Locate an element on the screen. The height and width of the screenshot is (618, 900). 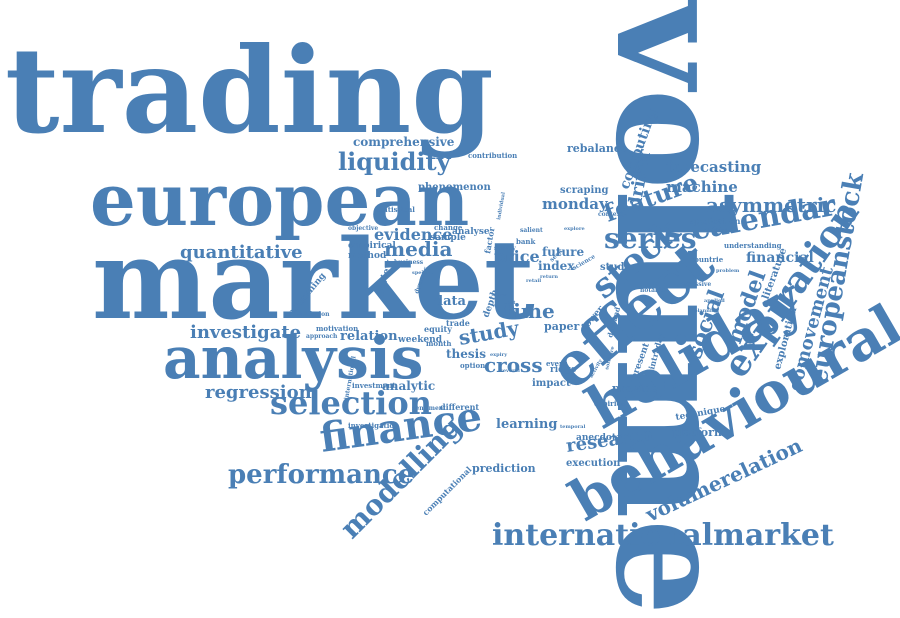
word-paper: paper is located at coordinates (562, 326).